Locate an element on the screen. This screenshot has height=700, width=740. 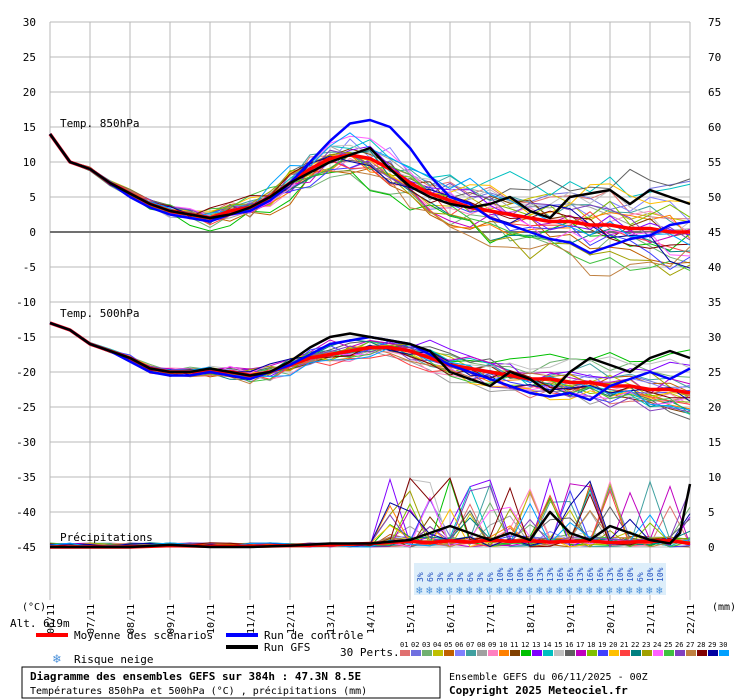
x-tick-label: 22/11 is located at coordinates (691, 619).